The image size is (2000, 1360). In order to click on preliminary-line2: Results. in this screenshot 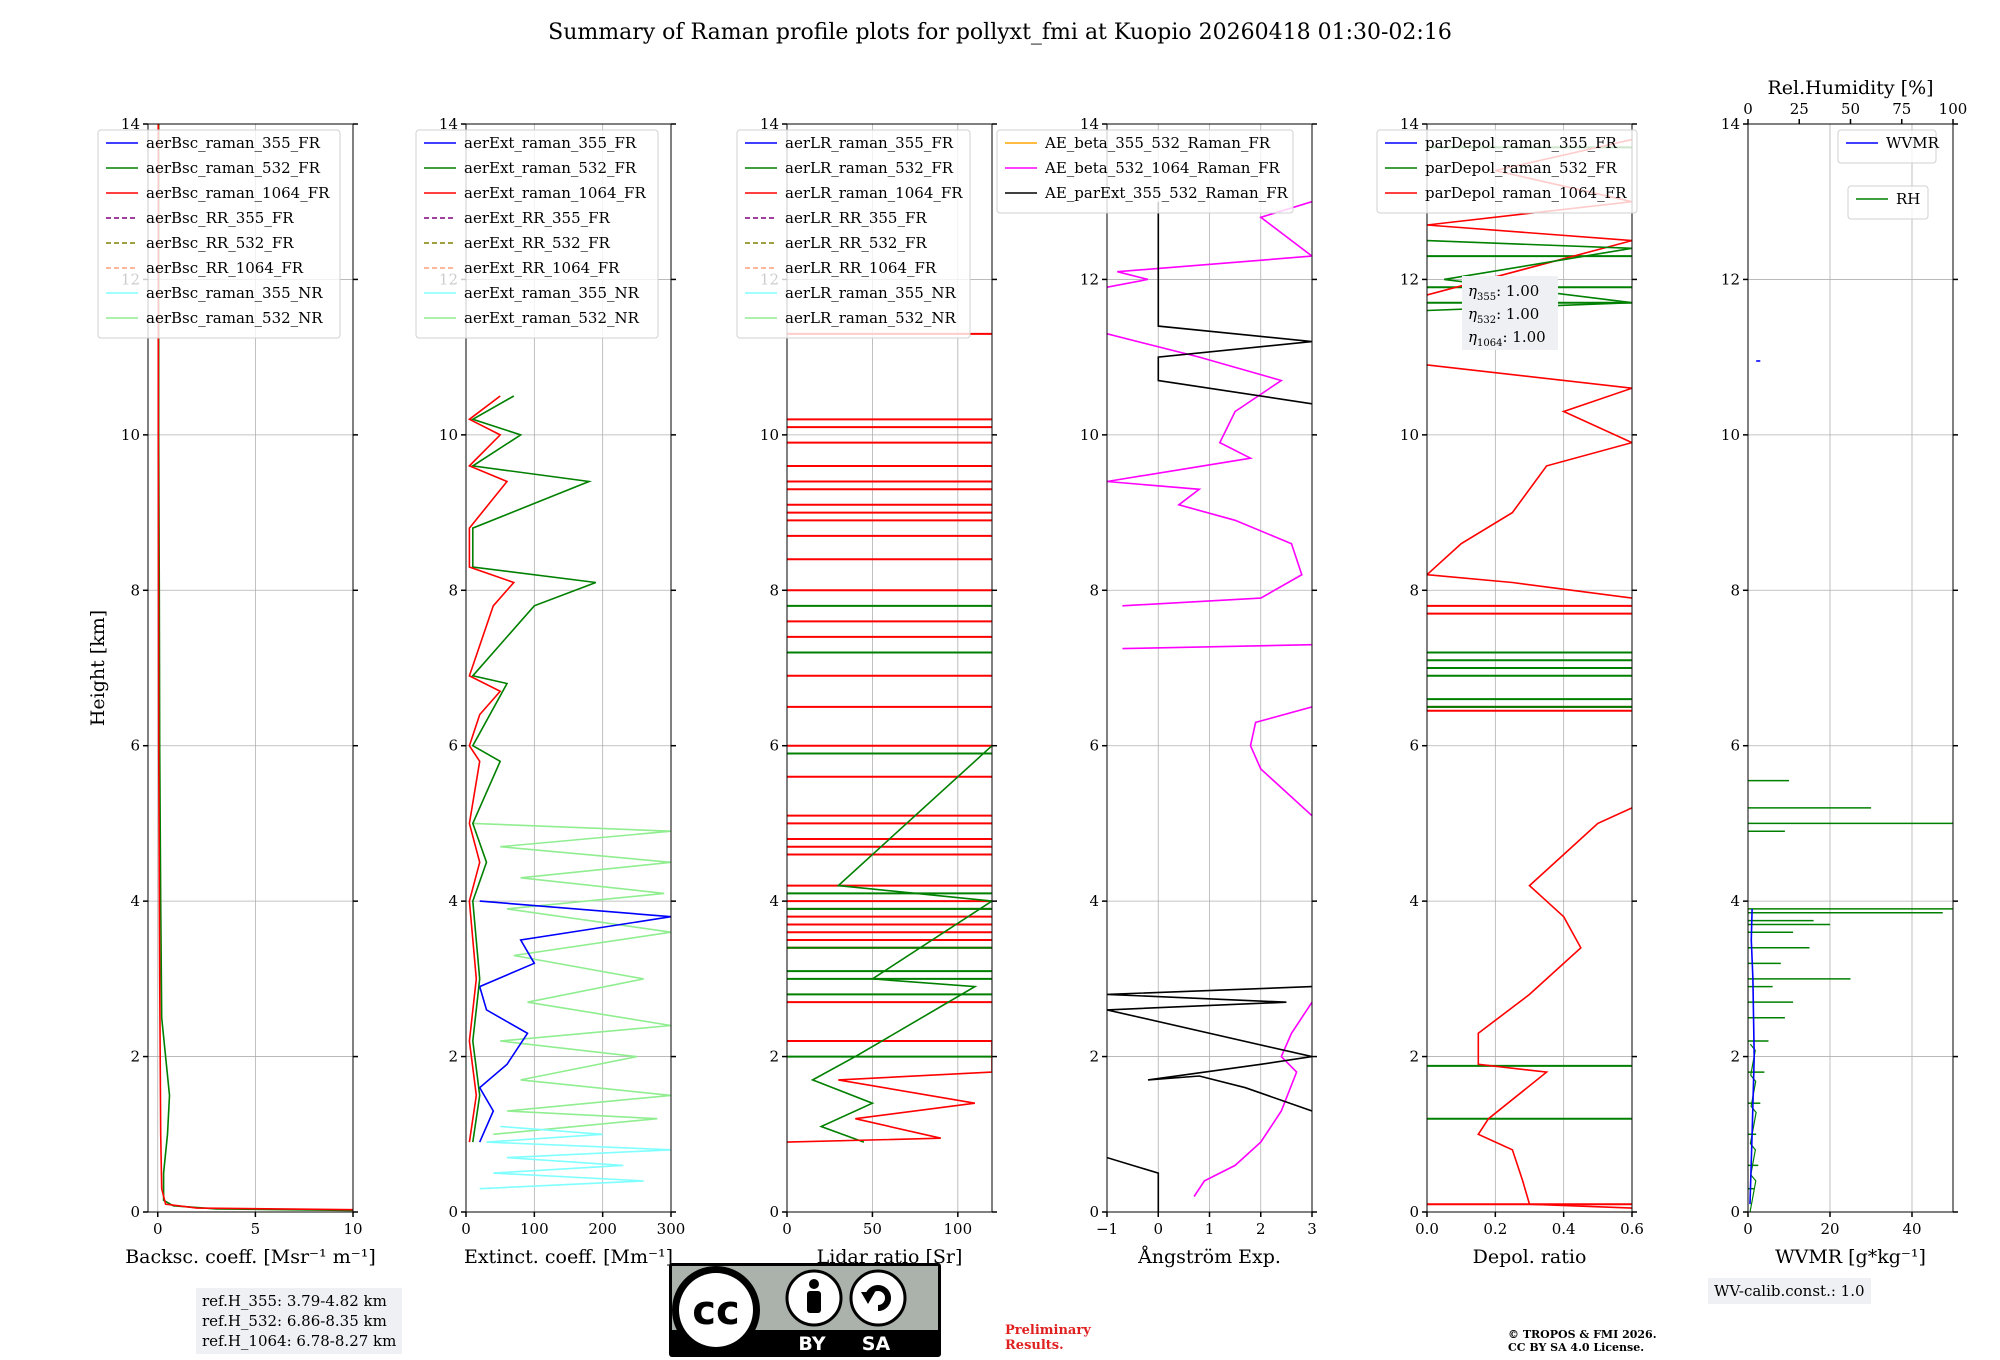, I will do `click(1034, 1345)`.